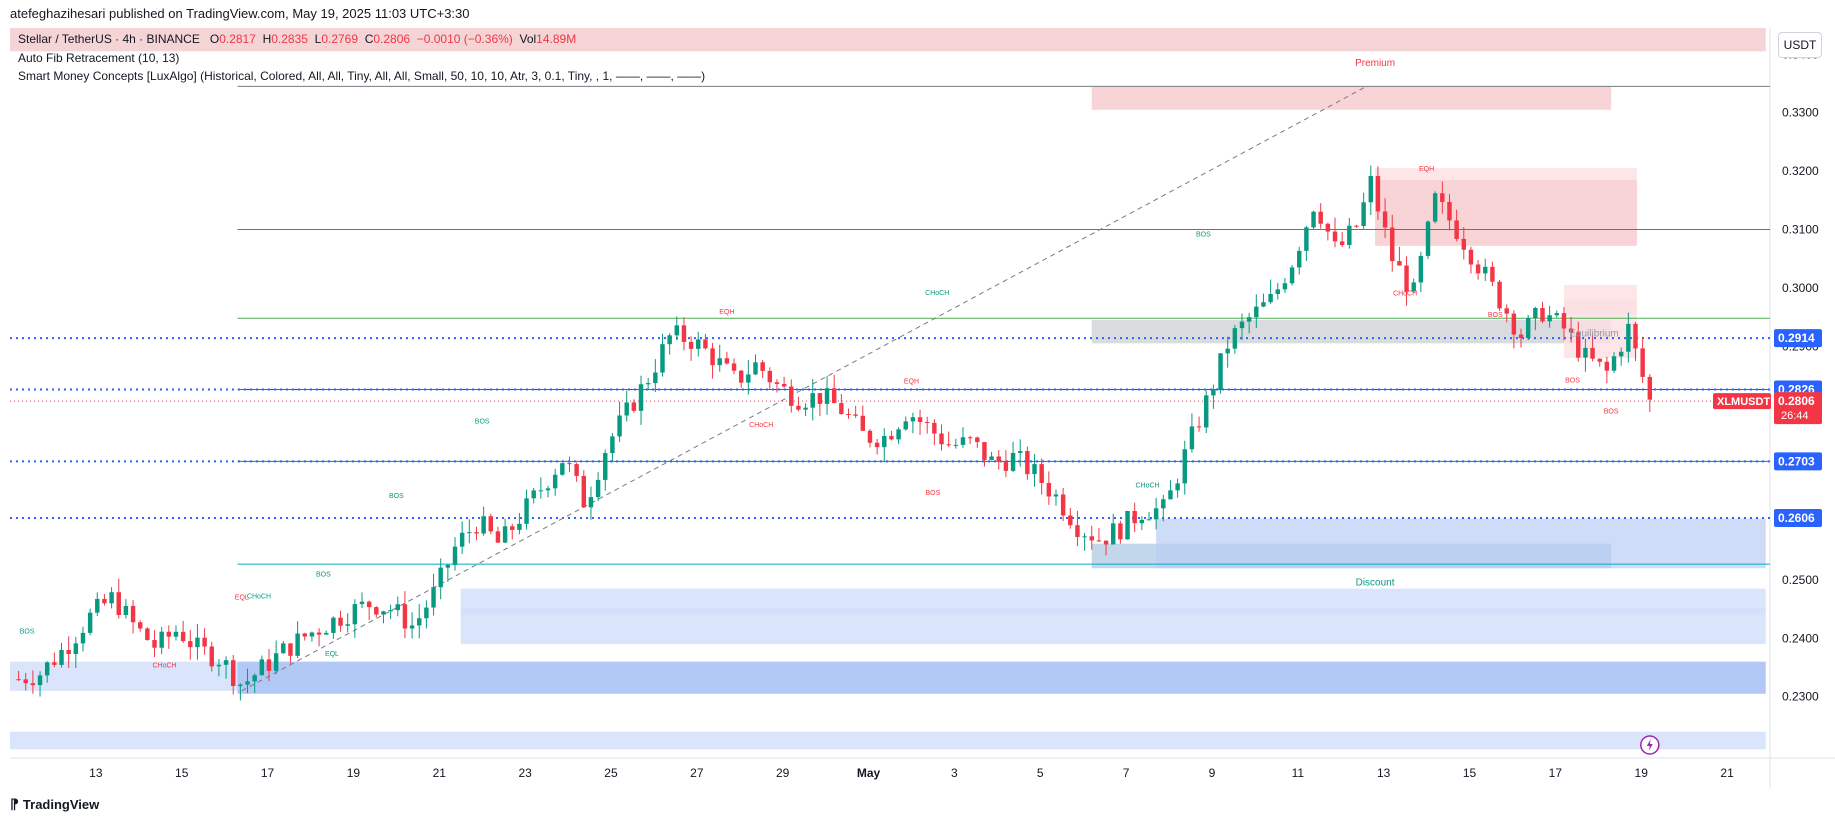 The height and width of the screenshot is (822, 1835). What do you see at coordinates (1800, 580) in the screenshot?
I see `y-tick-label-2: 0.2500` at bounding box center [1800, 580].